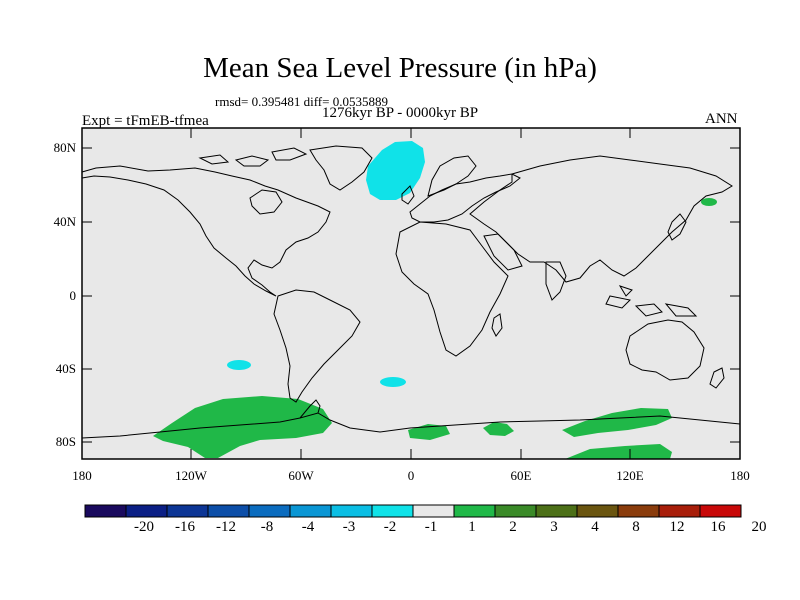  Describe the element at coordinates (465, 198) in the screenshot. I see `coast-europe` at that location.